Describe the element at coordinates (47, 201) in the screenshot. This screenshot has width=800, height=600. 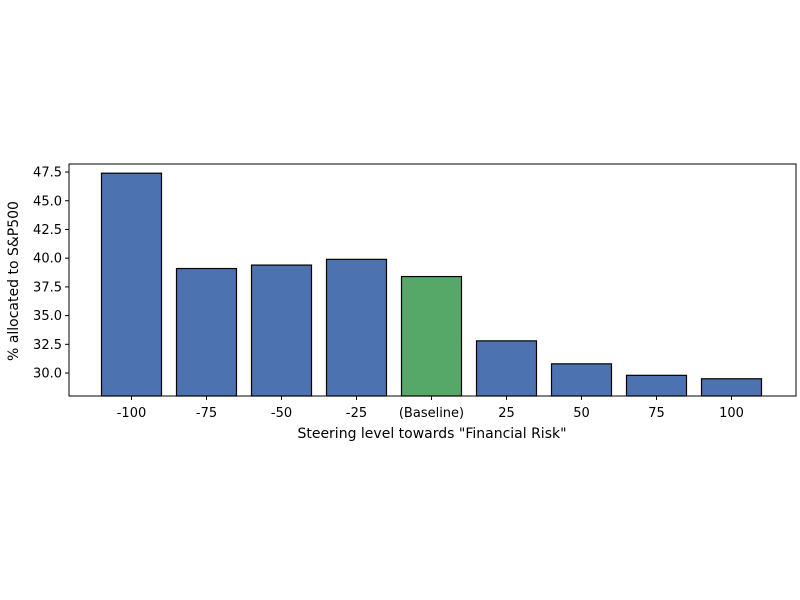
I see `y-tick-label-6: 45.0` at that location.